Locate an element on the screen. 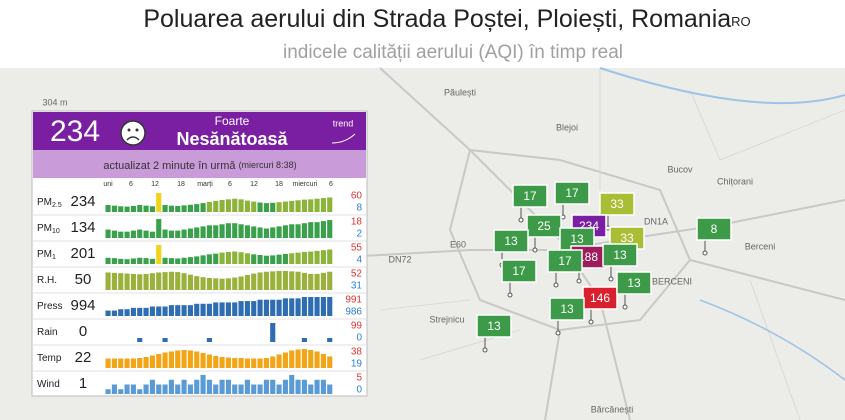 The height and width of the screenshot is (420, 845). station-marker: 8 is located at coordinates (714, 236).